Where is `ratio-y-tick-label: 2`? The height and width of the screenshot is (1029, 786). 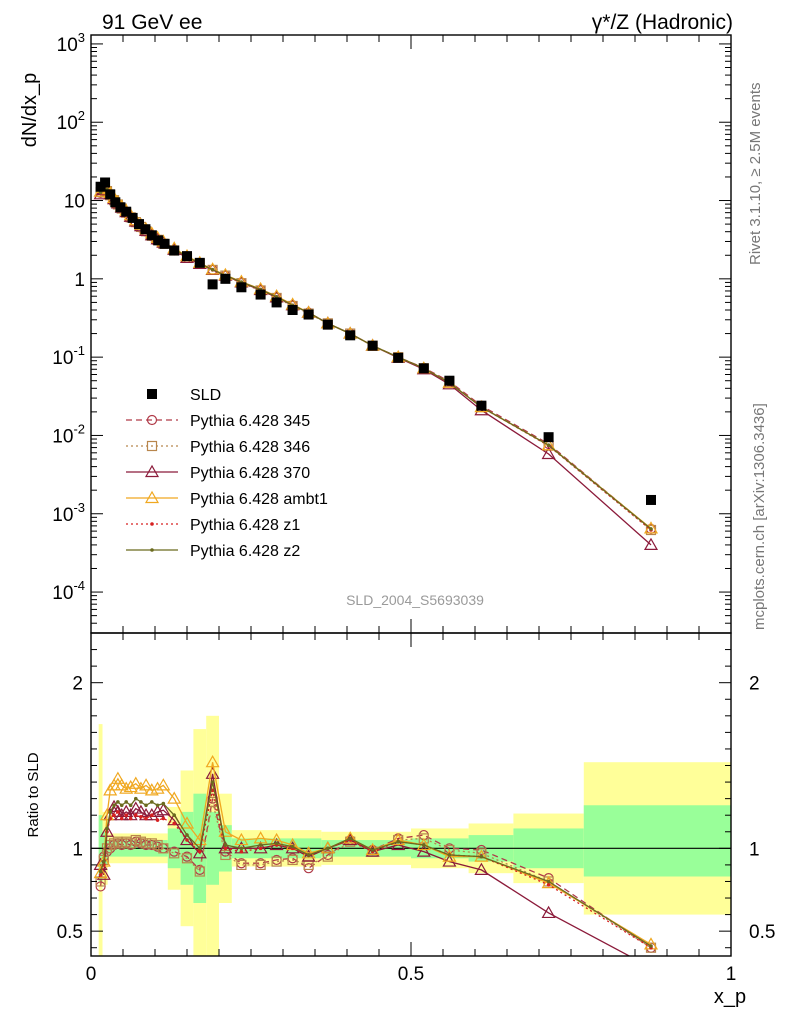
ratio-y-tick-label: 2 is located at coordinates (77, 684).